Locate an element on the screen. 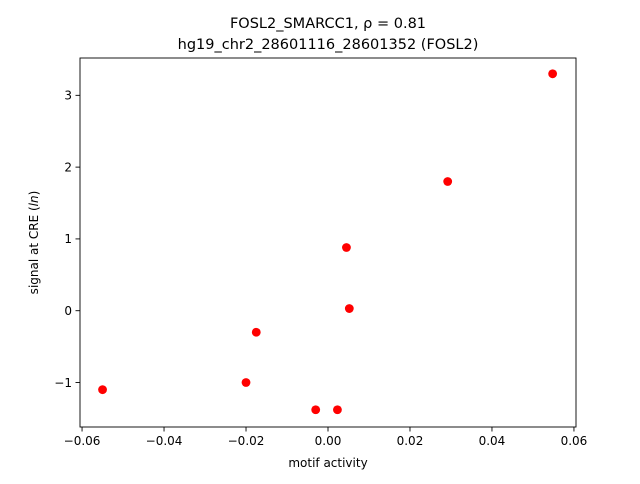 Image resolution: width=640 pixels, height=484 pixels. y-tick-label: 2 is located at coordinates (68, 167).